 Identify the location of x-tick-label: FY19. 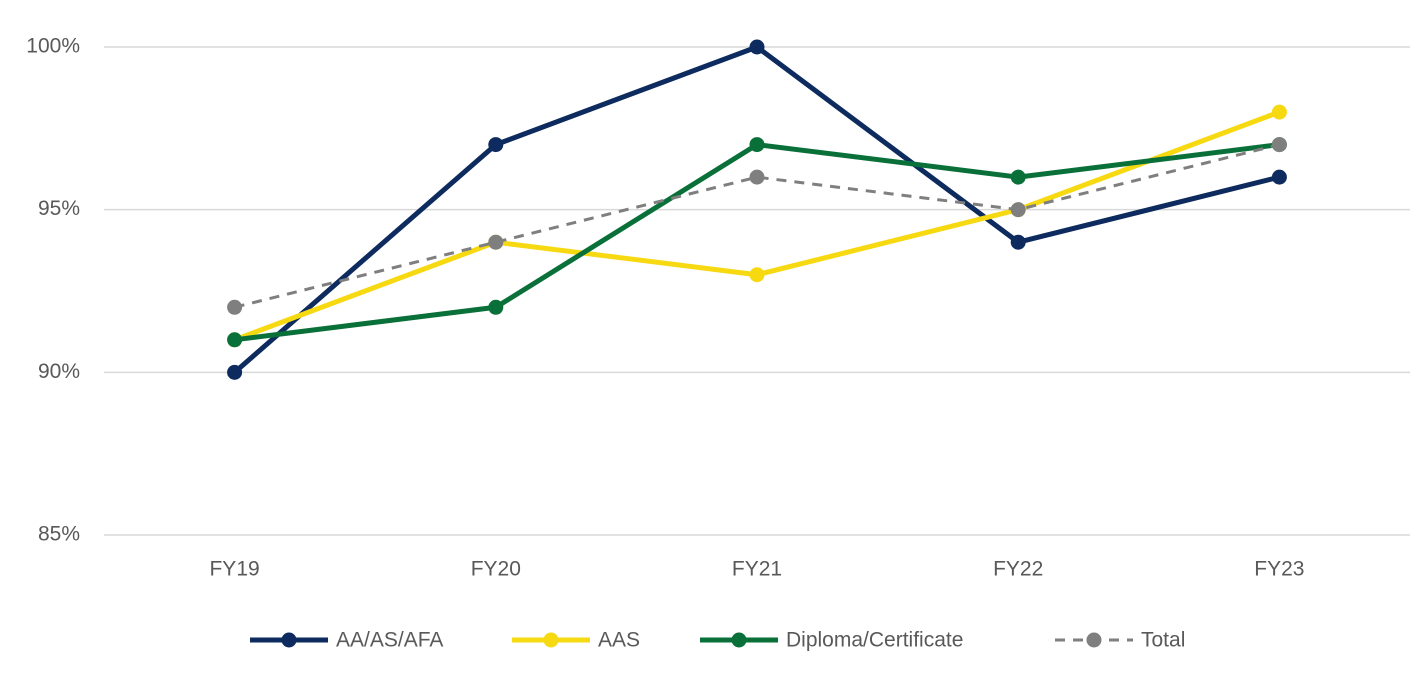
(234, 569).